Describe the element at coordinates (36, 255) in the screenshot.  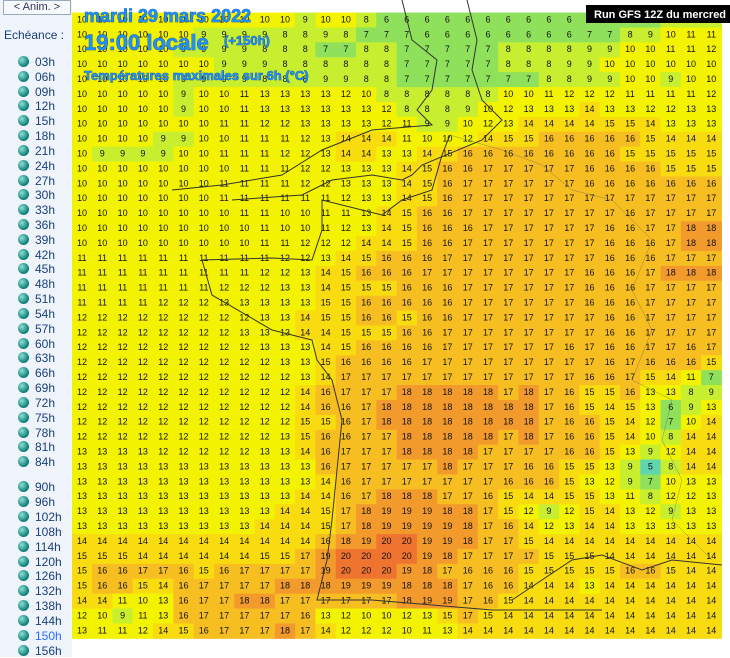
I see `time-step: 42h` at that location.